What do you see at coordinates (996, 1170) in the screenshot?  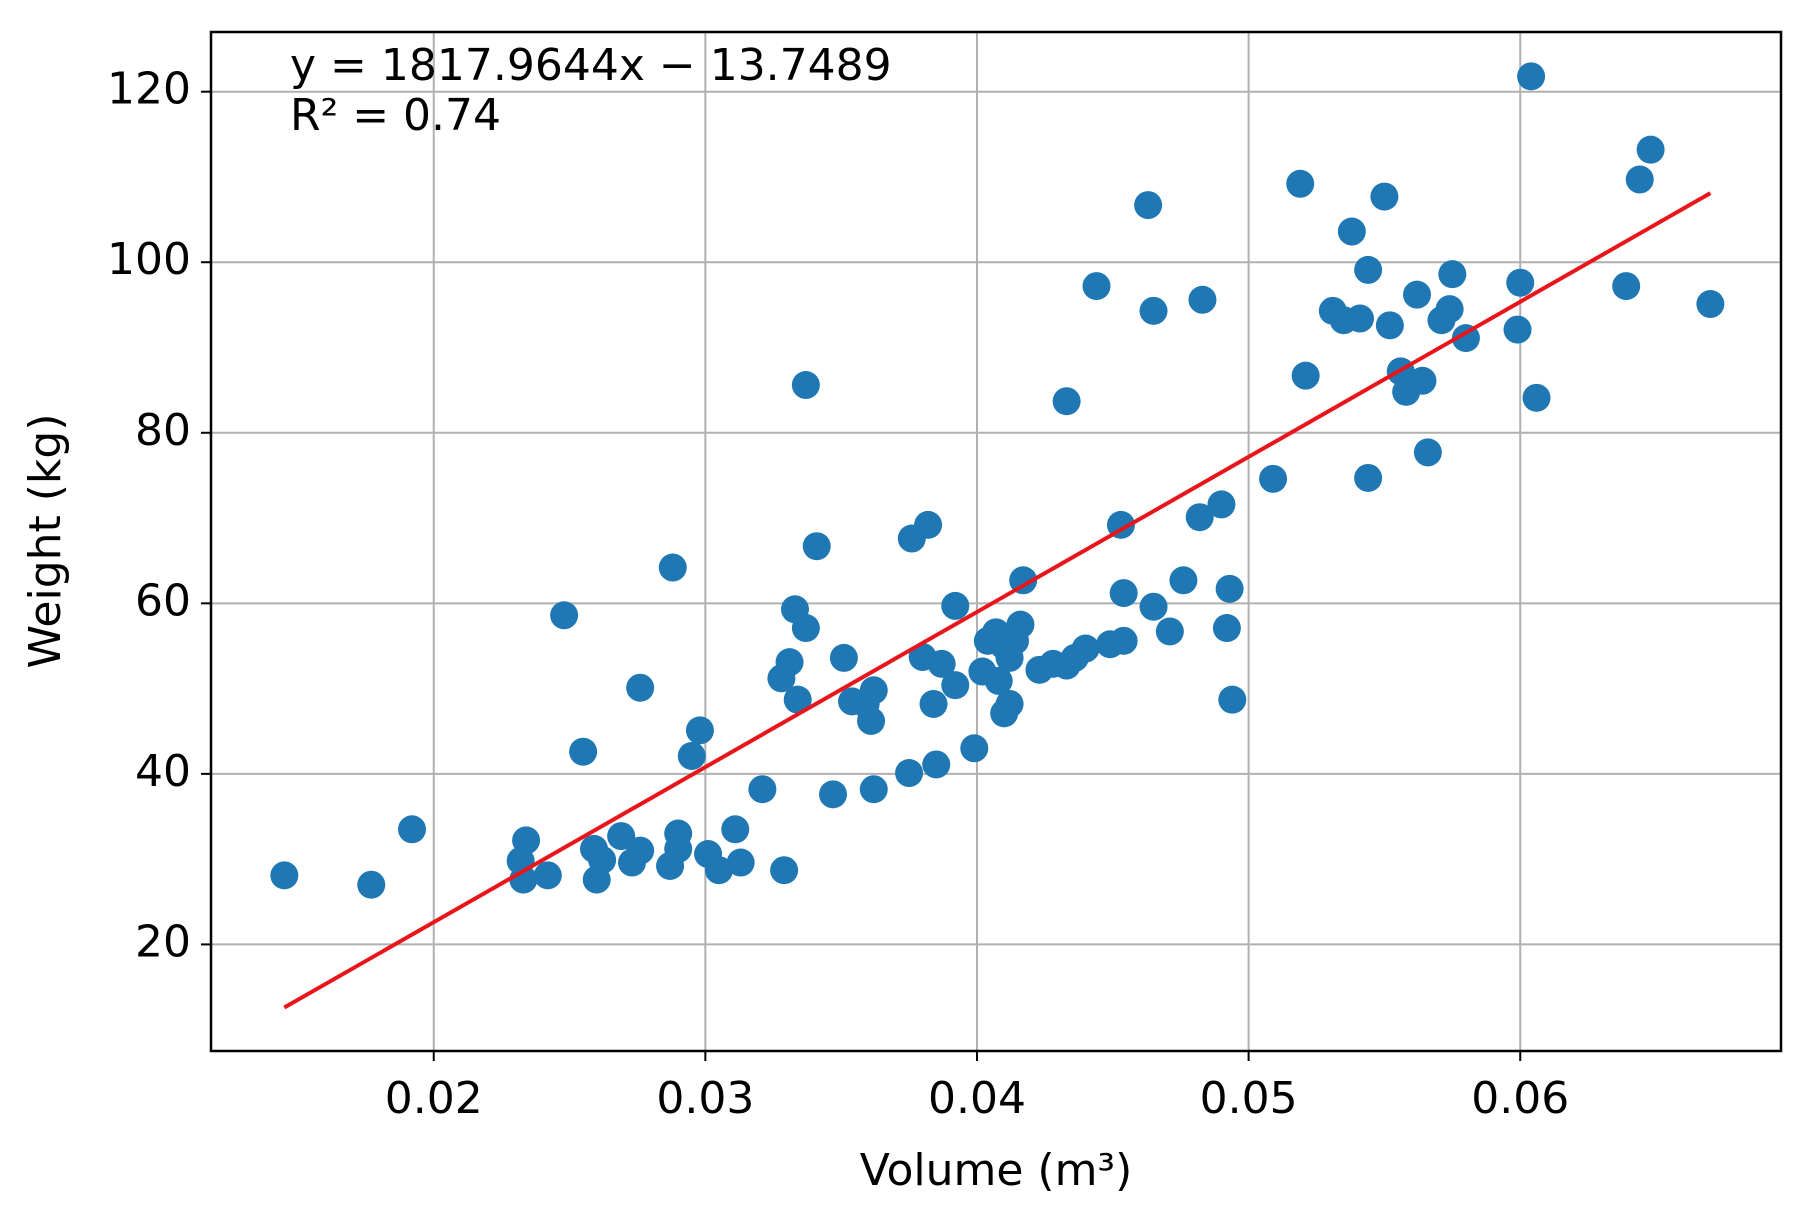 I see `x-axis-label: Volume (m³)` at bounding box center [996, 1170].